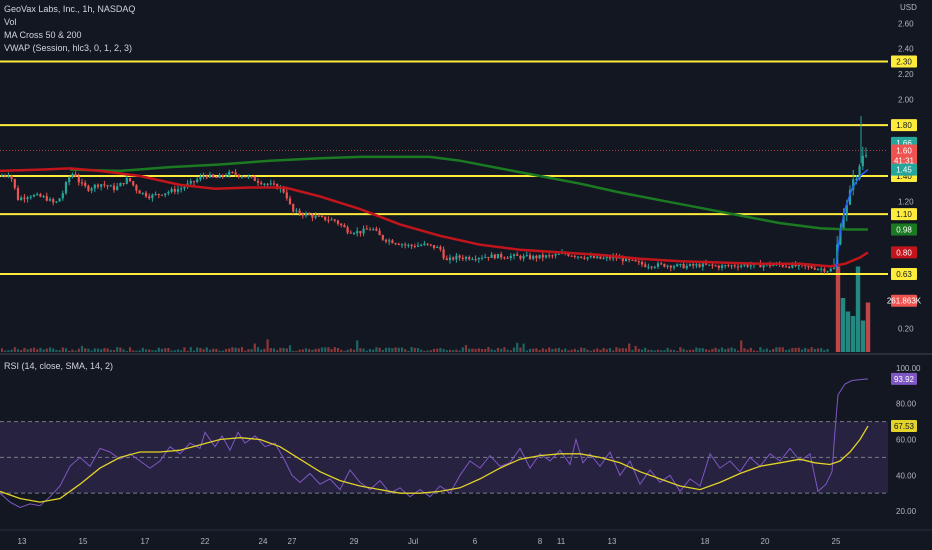 The height and width of the screenshot is (550, 932). What do you see at coordinates (444, 457) in the screenshot?
I see `rsi-band` at bounding box center [444, 457].